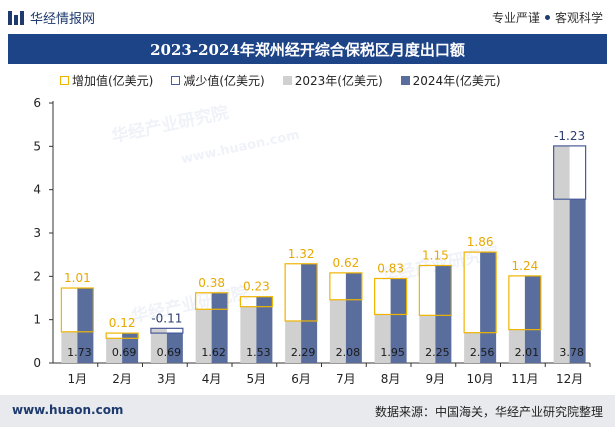 This screenshot has width=615, height=427. What do you see at coordinates (307, 17) in the screenshot?
I see `top-bar: 华经情报网 专业严谨 客观科学` at bounding box center [307, 17].